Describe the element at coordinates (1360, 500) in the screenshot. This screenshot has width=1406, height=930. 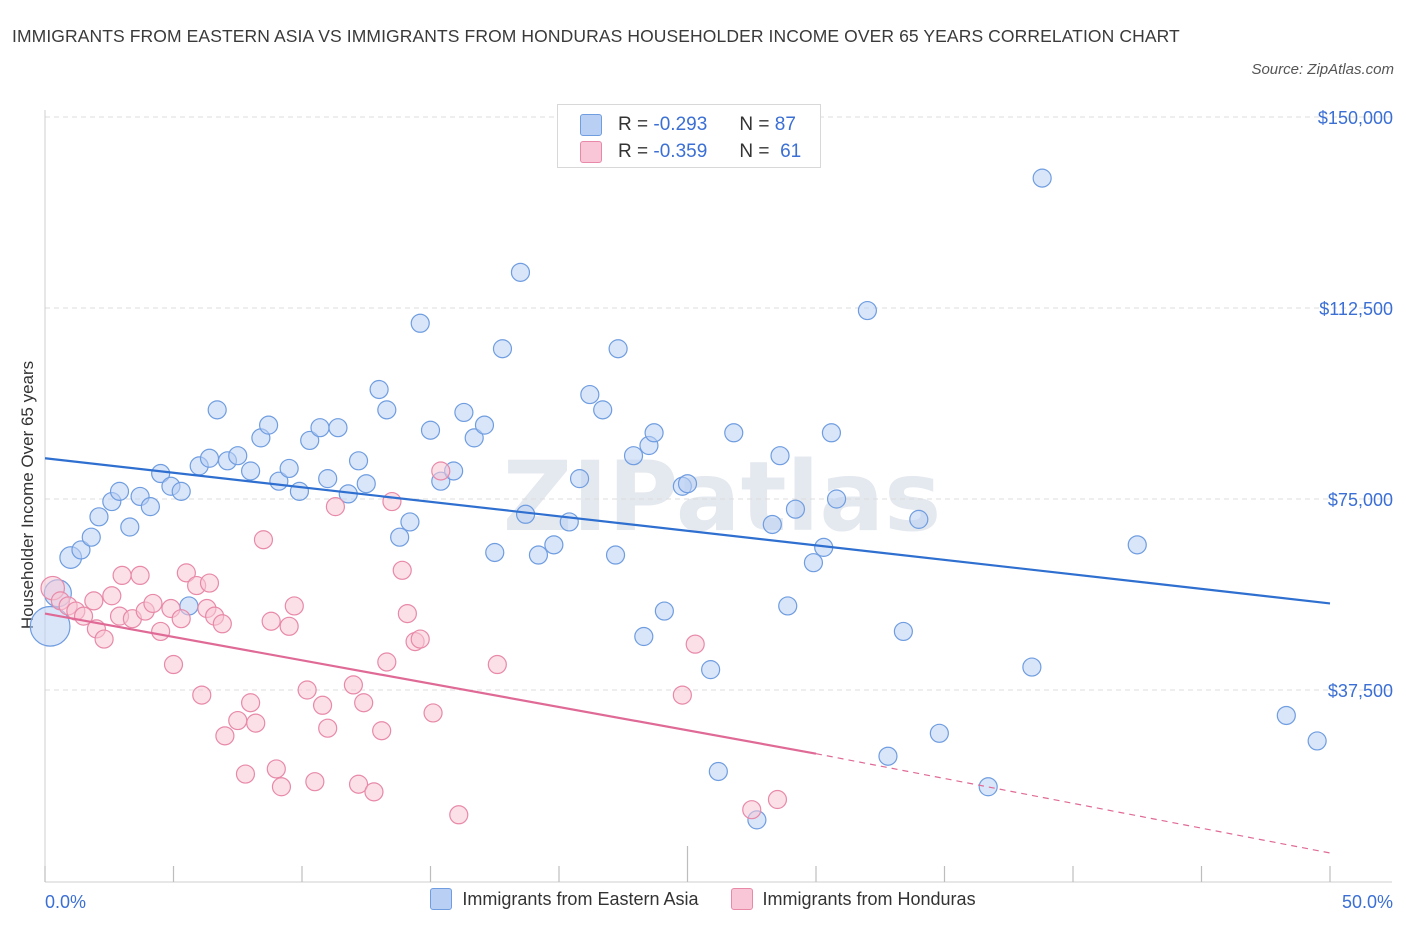
I see `y-tick-label: $75,000` at that location.